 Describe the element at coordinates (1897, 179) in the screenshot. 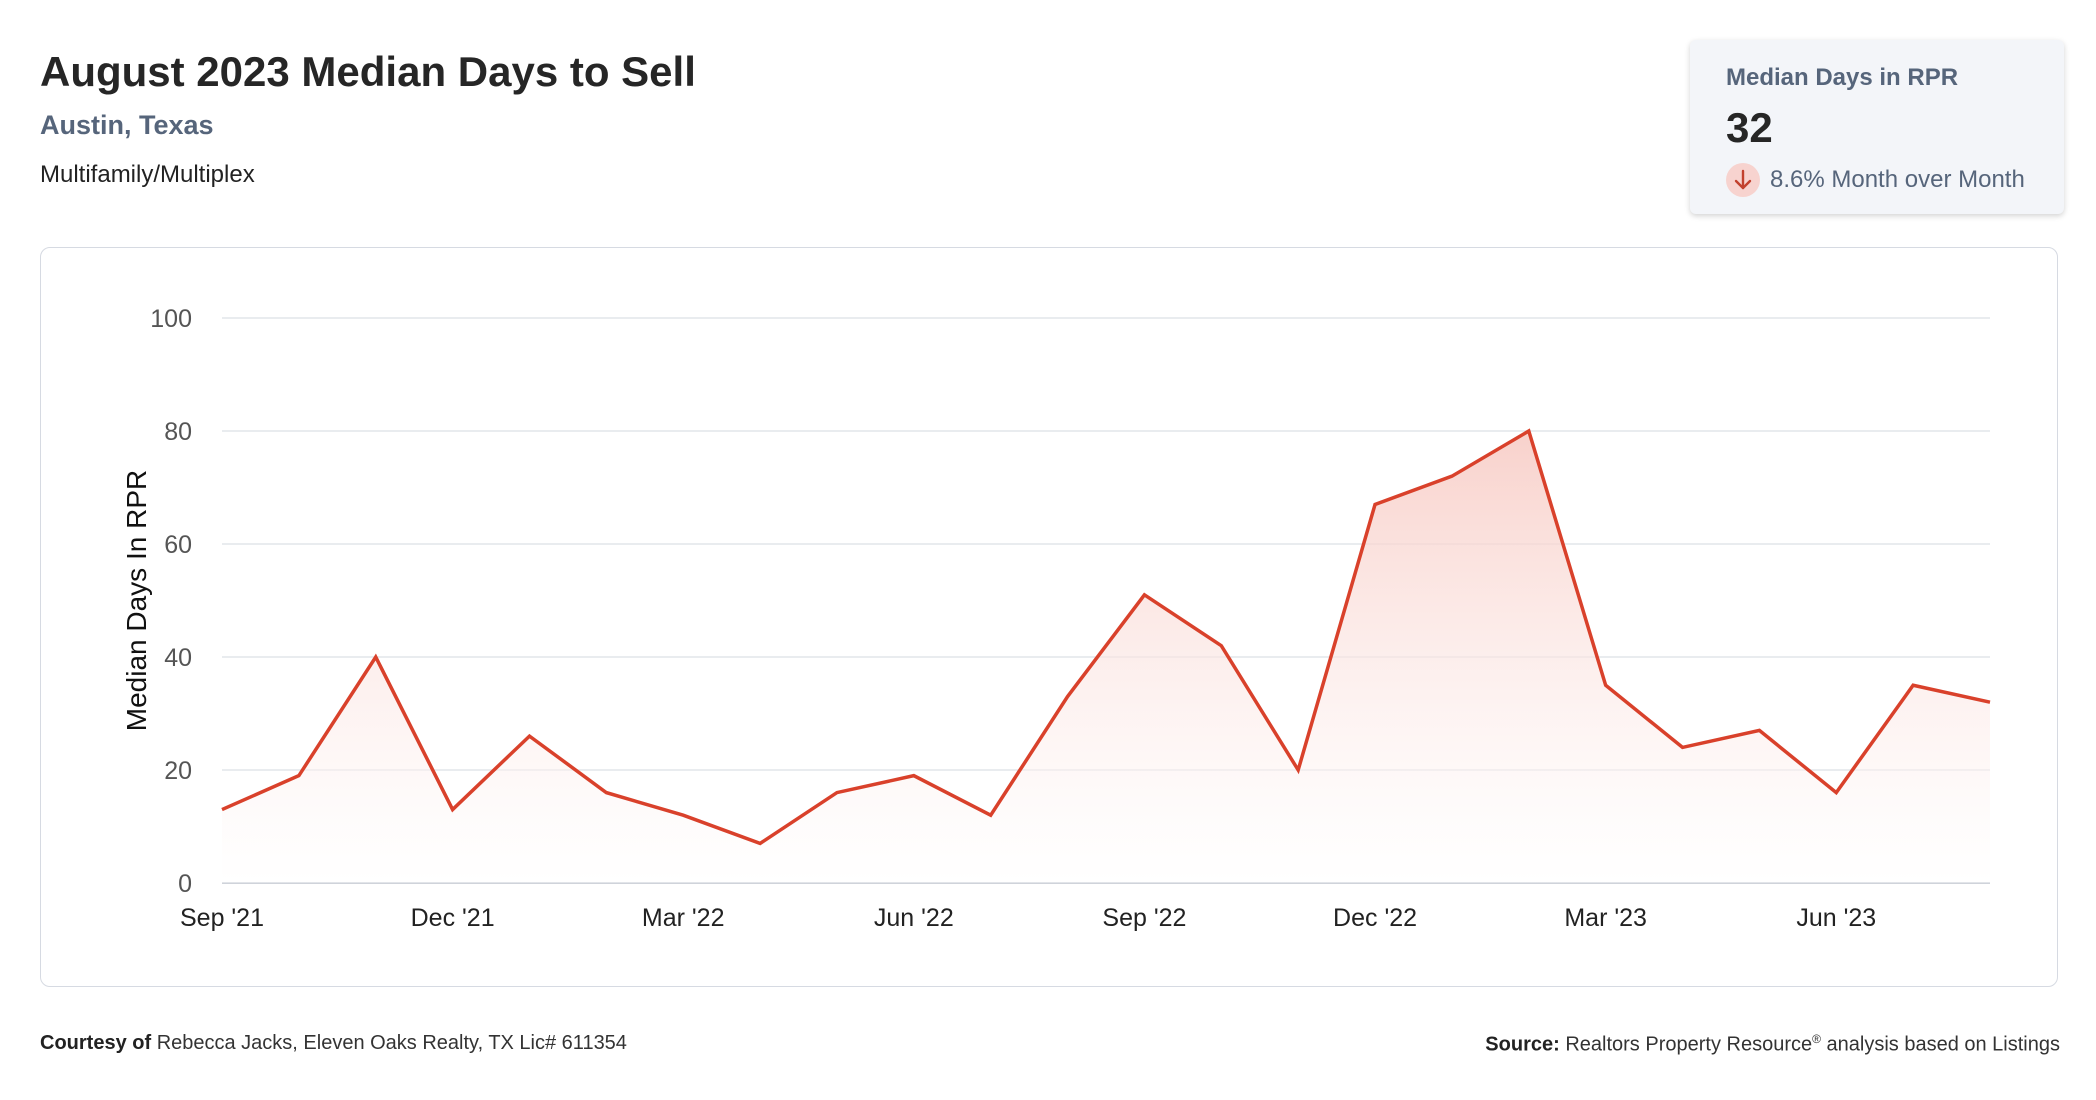

I see `kpi-change-text: 8.6% Month over Month` at that location.